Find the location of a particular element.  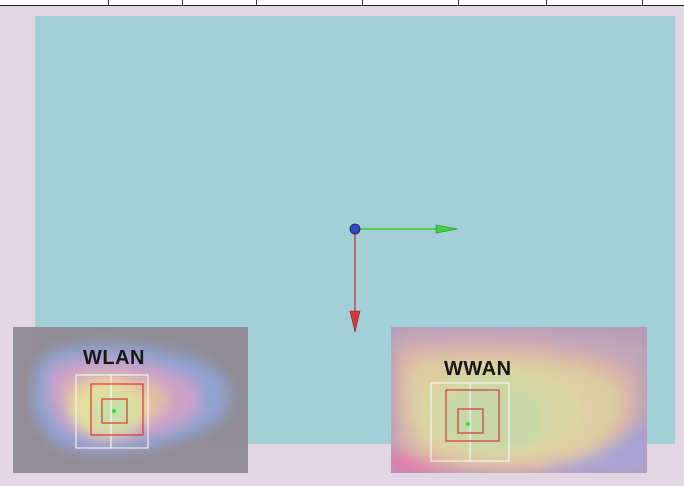

wwan-heatmap-panel: WWAN is located at coordinates (519, 400).